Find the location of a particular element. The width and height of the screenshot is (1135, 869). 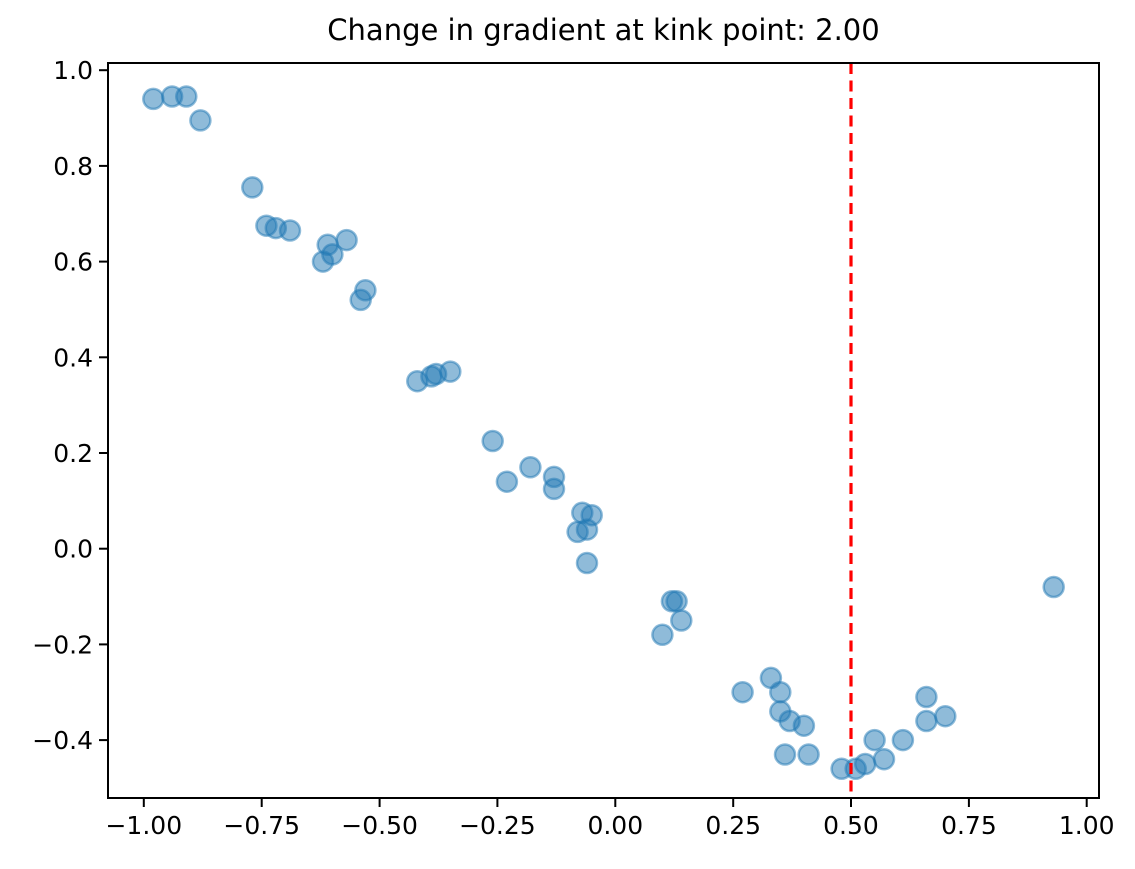

y-tick-label: 0.8 is located at coordinates (73, 166).